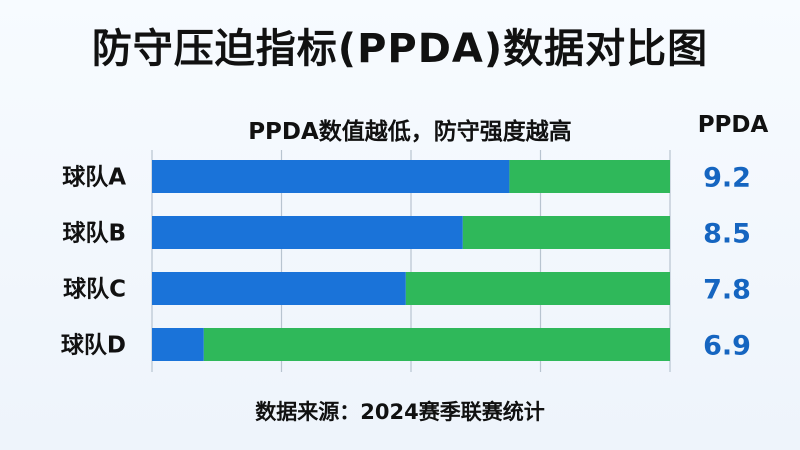 This screenshot has width=800, height=450. Describe the element at coordinates (94, 178) in the screenshot. I see `team-label: 球队A` at that location.